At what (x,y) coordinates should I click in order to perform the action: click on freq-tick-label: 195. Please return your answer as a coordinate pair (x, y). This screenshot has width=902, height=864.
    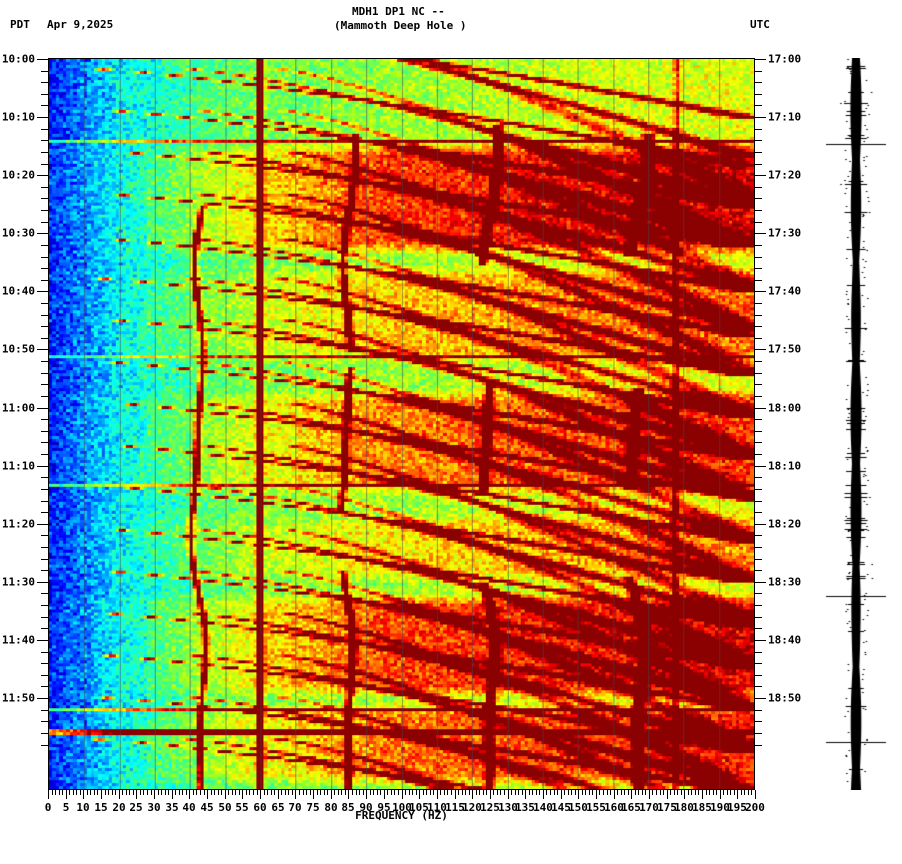
    Looking at the image, I should click on (737, 807).